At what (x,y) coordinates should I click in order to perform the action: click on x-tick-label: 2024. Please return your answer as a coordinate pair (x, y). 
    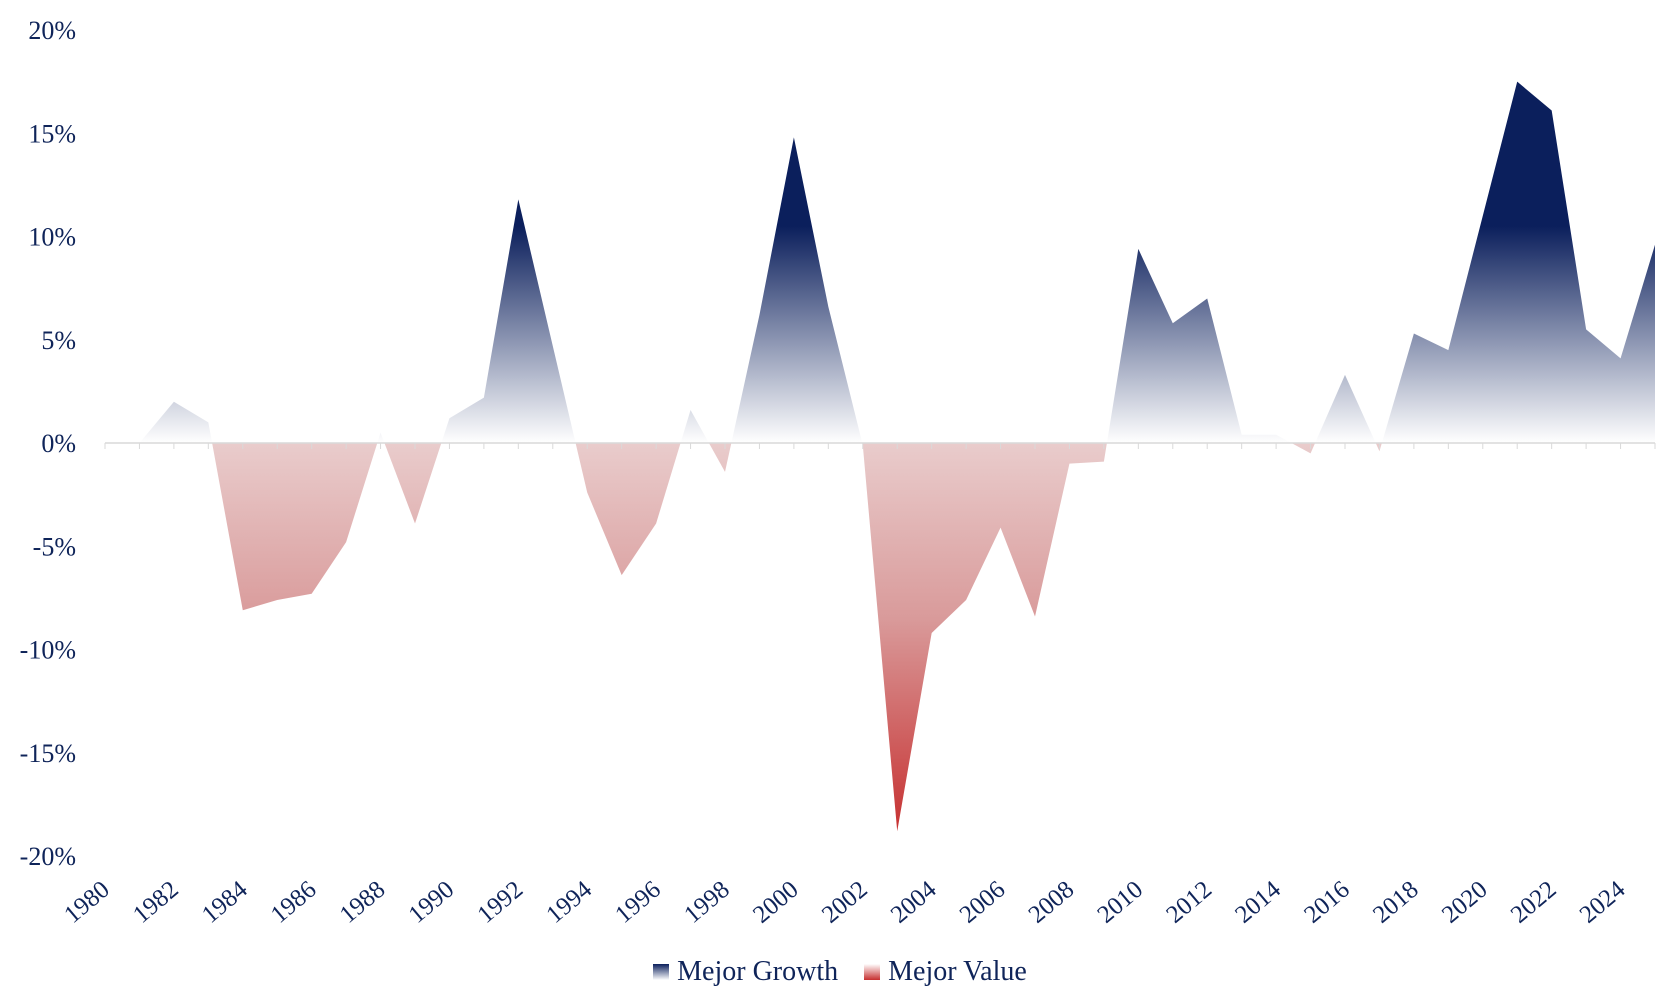
    Looking at the image, I should click on (1603, 902).